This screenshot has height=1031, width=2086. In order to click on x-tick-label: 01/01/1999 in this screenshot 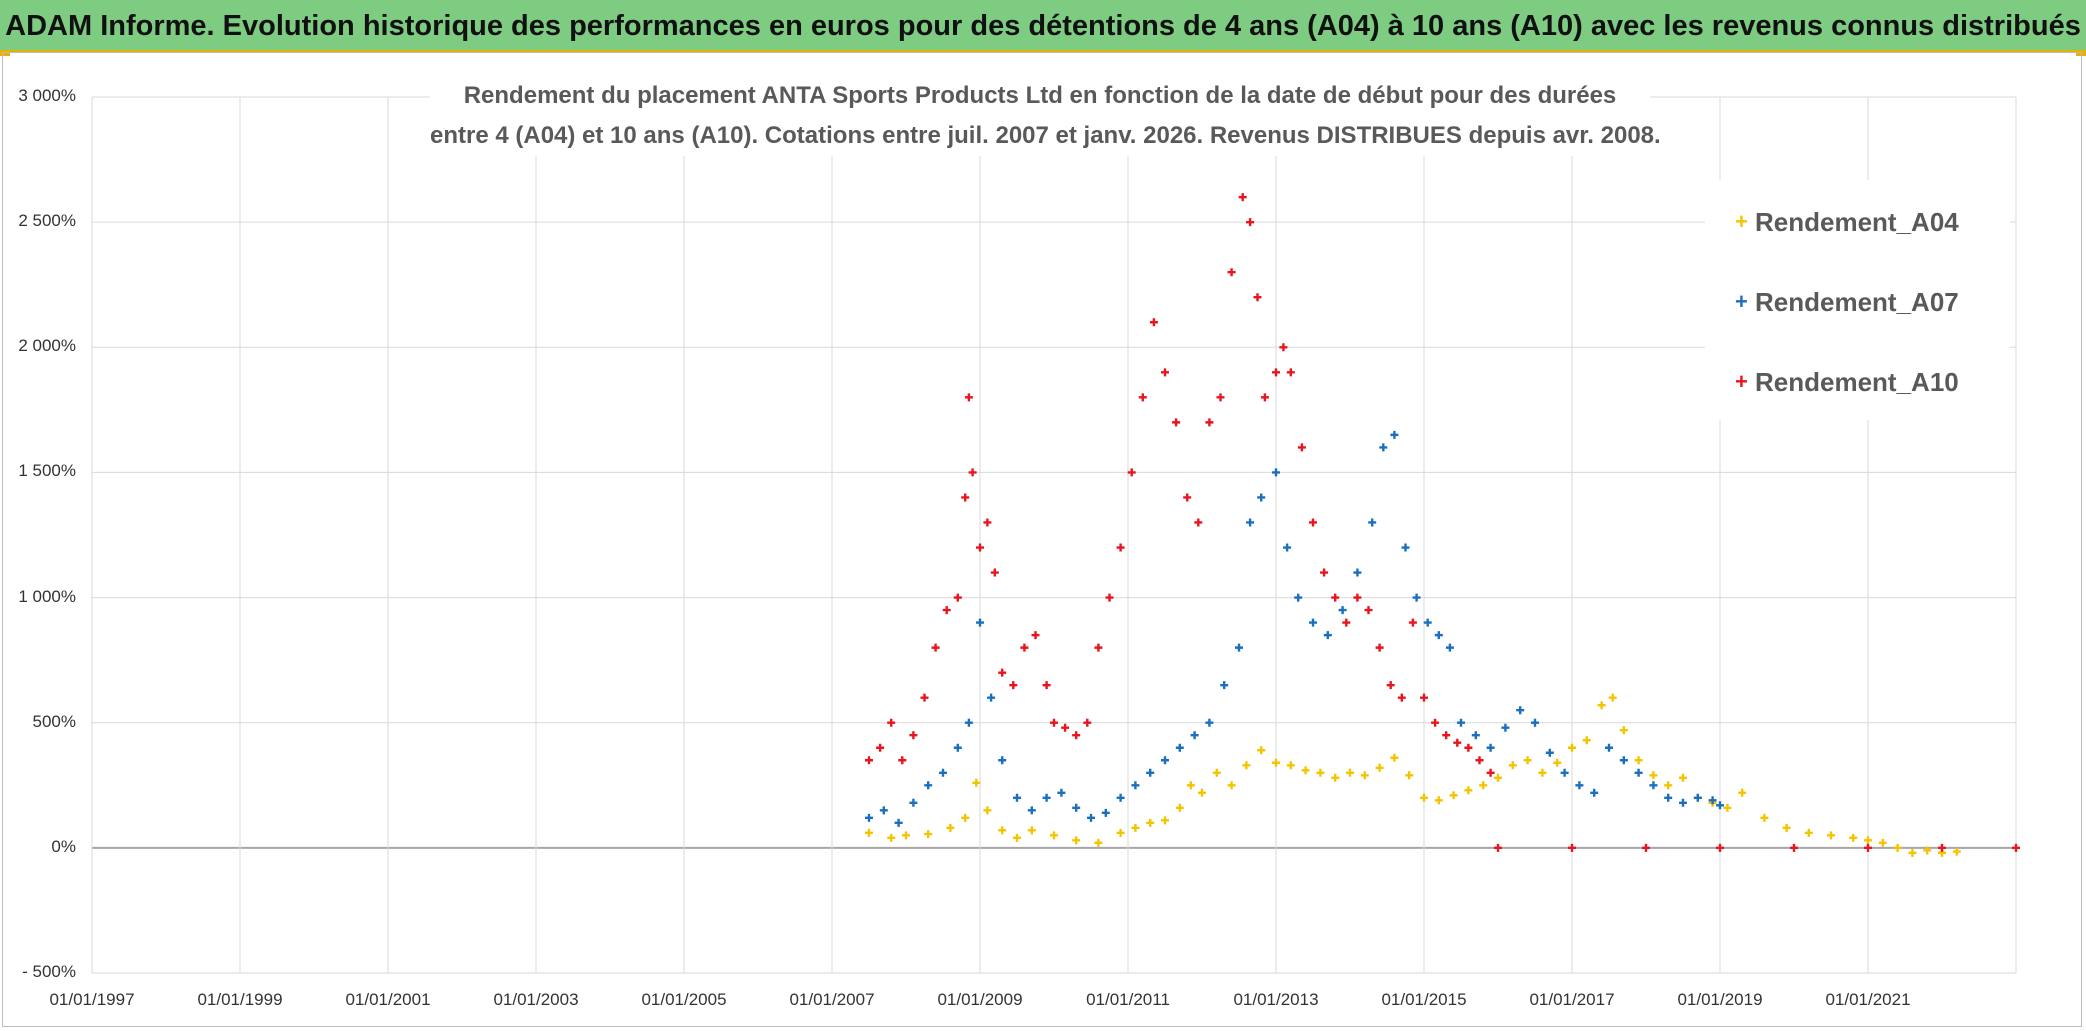, I will do `click(240, 999)`.